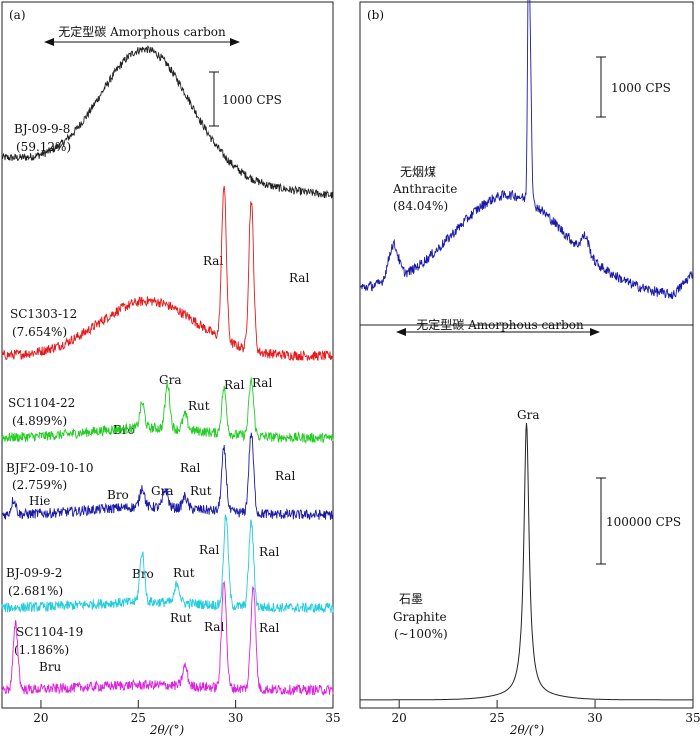 Image resolution: width=700 pixels, height=741 pixels. What do you see at coordinates (43, 314) in the screenshot?
I see `series-name-sc130312: SC1303-12` at bounding box center [43, 314].